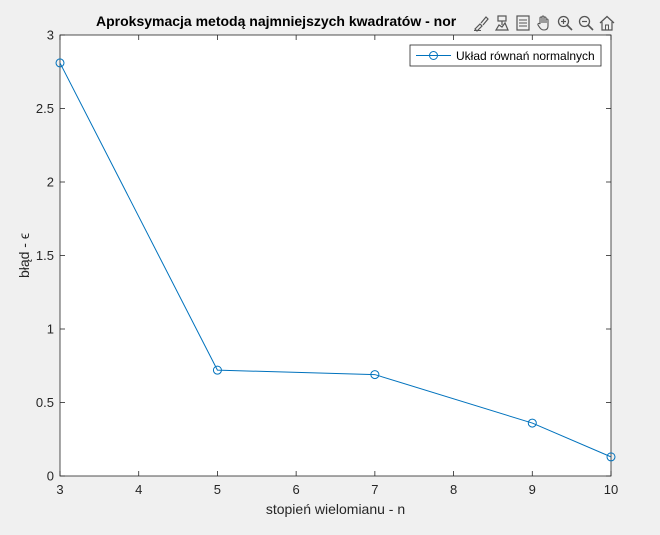 This screenshot has width=660, height=535. I want to click on zoom-in-button, so click(565, 23).